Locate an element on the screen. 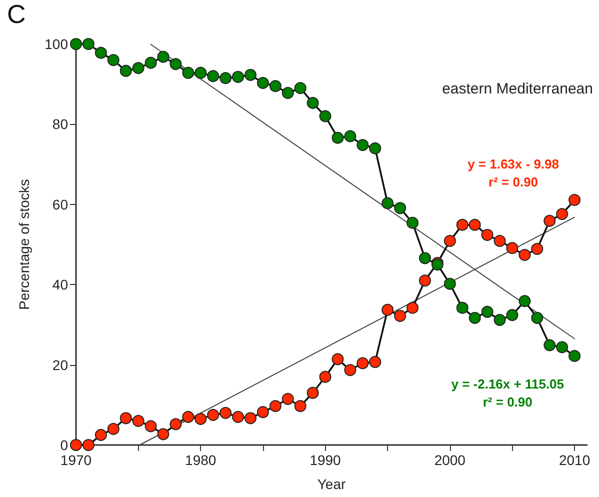 Image resolution: width=599 pixels, height=497 pixels. annotation: eastern Mediterranean is located at coordinates (517, 89).